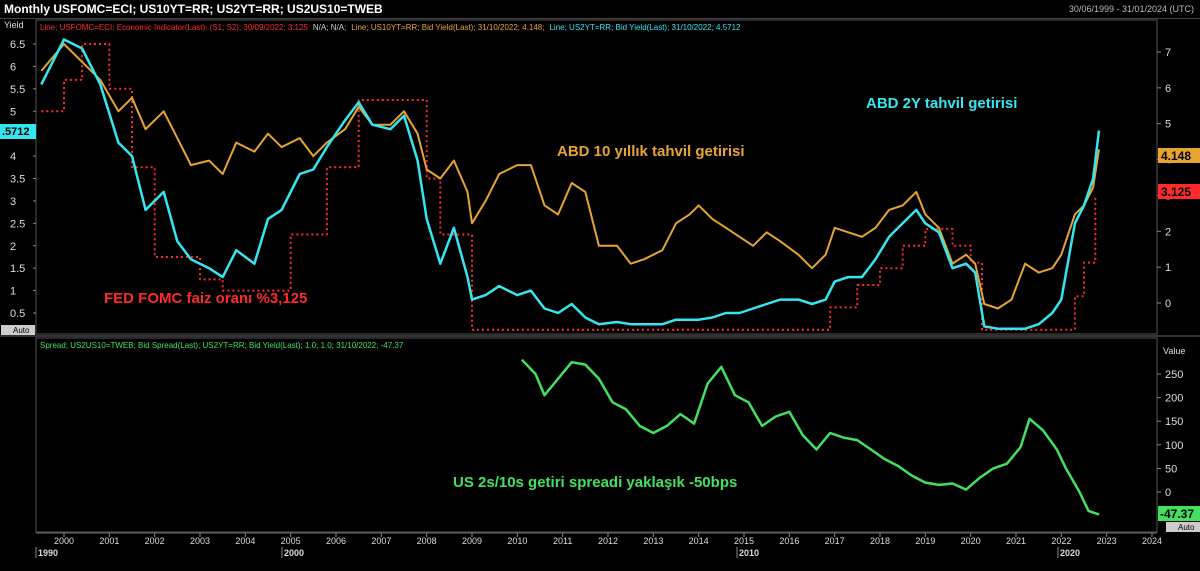 The image size is (1200, 571). I want to click on x-tick-label: 2005, so click(291, 541).